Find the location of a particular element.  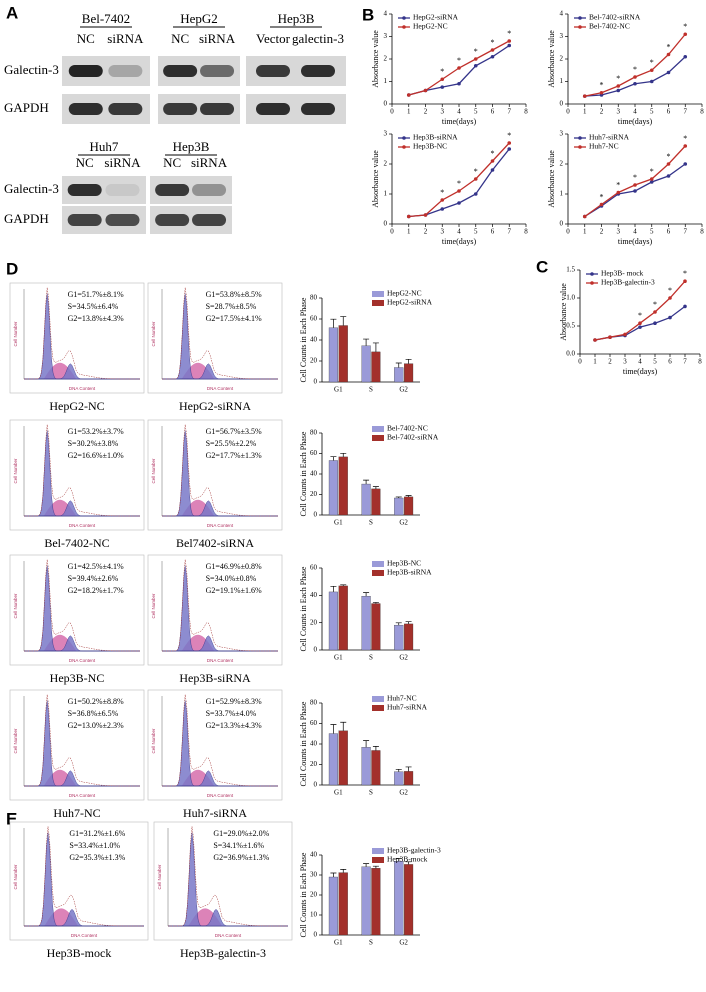

flow-stat: G1=50.2%±8.8% is located at coordinates (96, 701).